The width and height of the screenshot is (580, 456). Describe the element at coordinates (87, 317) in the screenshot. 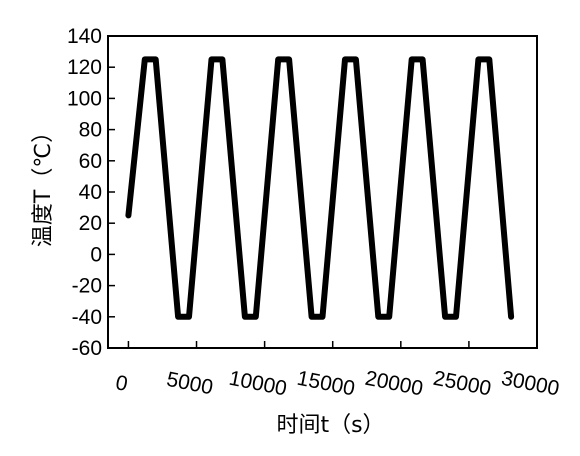

I see `y-tick-label: -40` at that location.